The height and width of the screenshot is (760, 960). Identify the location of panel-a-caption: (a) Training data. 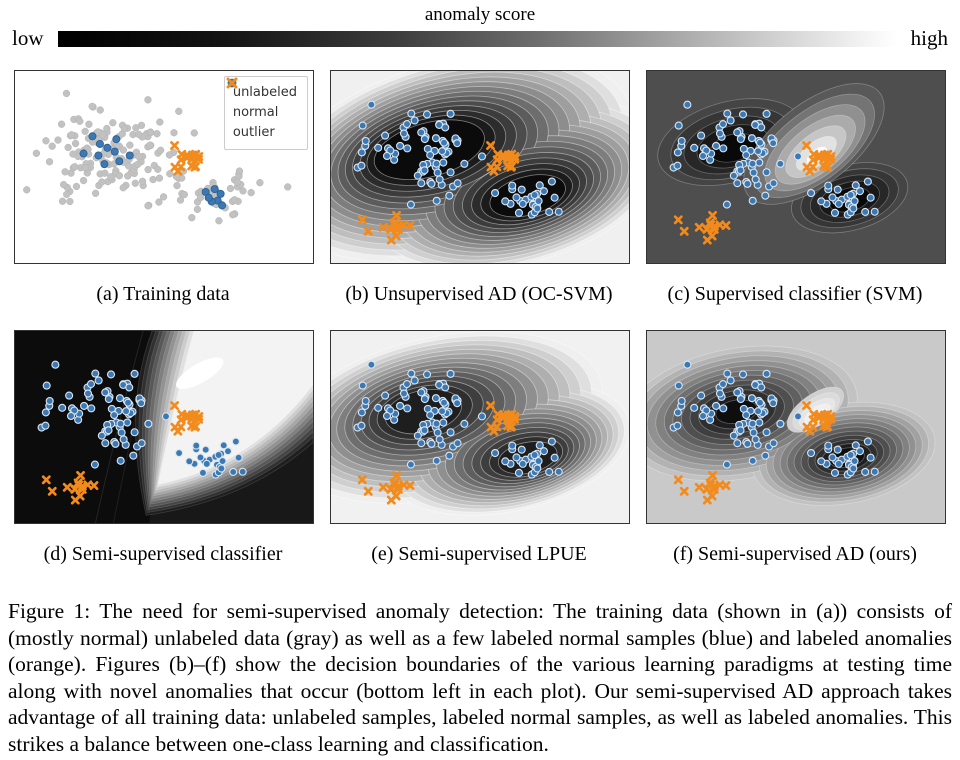
(163, 294).